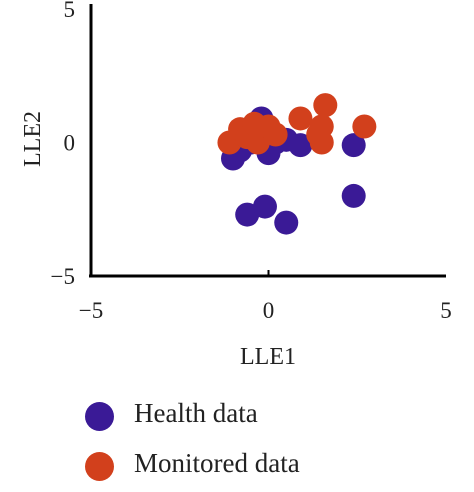 This screenshot has width=474, height=492. Describe the element at coordinates (217, 463) in the screenshot. I see `legend-label-monitored: Monitored data` at that location.